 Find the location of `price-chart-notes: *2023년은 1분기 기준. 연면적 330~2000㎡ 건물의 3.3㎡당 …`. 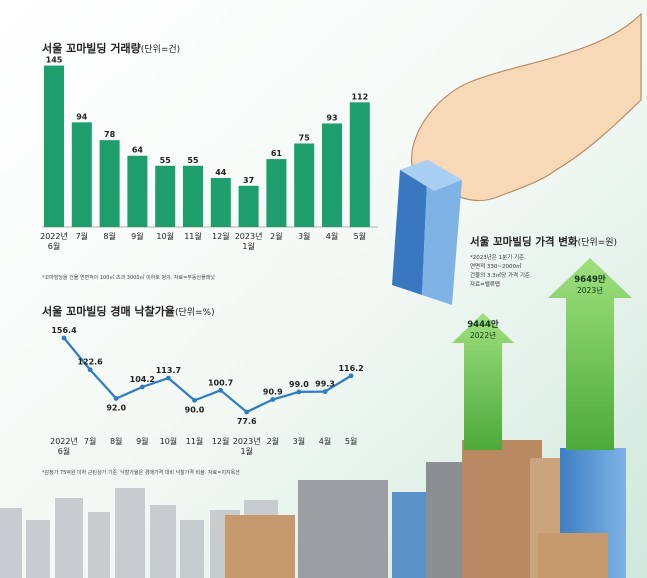

price-chart-notes: *2023년은 1분기 기준. 연면적 330~2000㎡ 건물의 3.3㎡당 … is located at coordinates (501, 270).